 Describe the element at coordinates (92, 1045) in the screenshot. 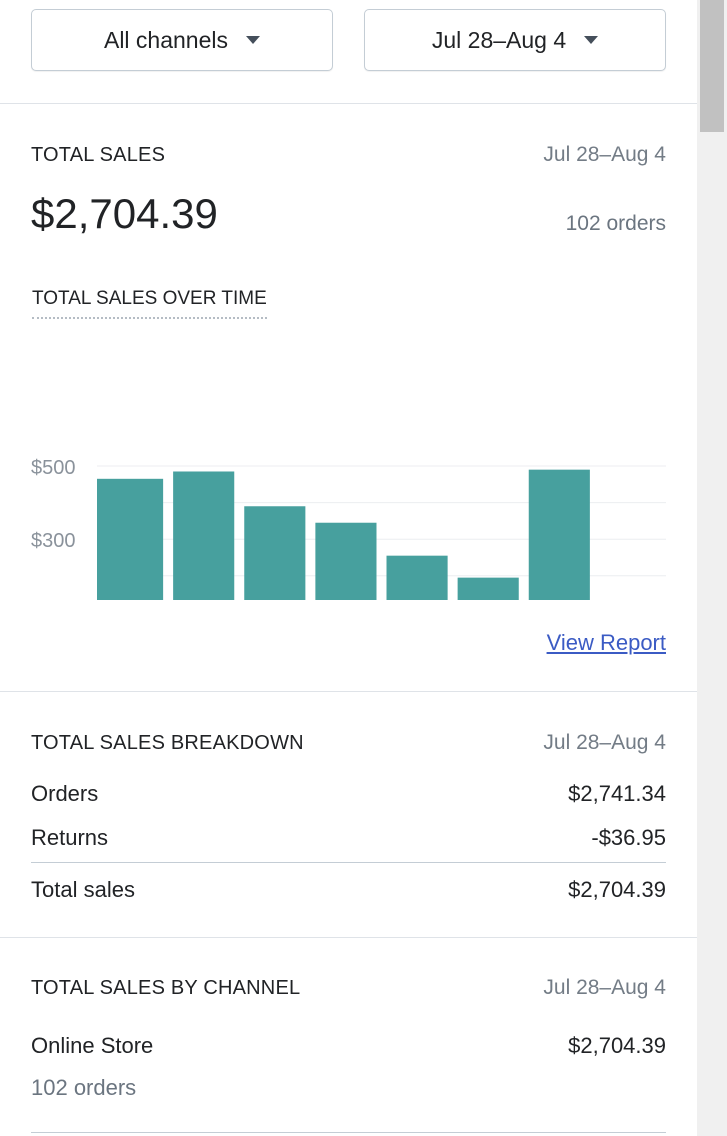

I see `channel-name: Online Store` at that location.